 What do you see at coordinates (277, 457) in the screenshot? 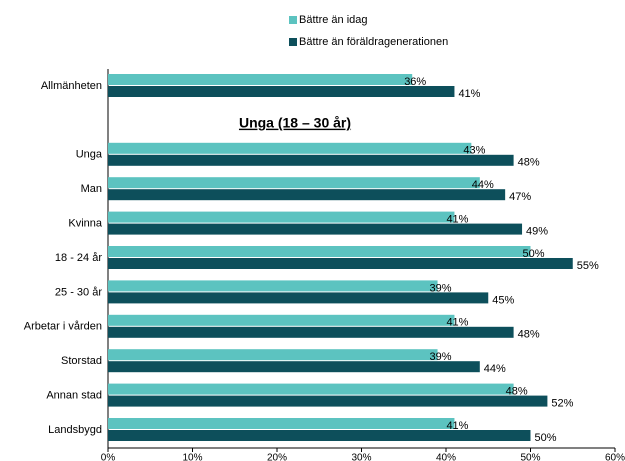
I see `x-tick-label: 20%` at bounding box center [277, 457].